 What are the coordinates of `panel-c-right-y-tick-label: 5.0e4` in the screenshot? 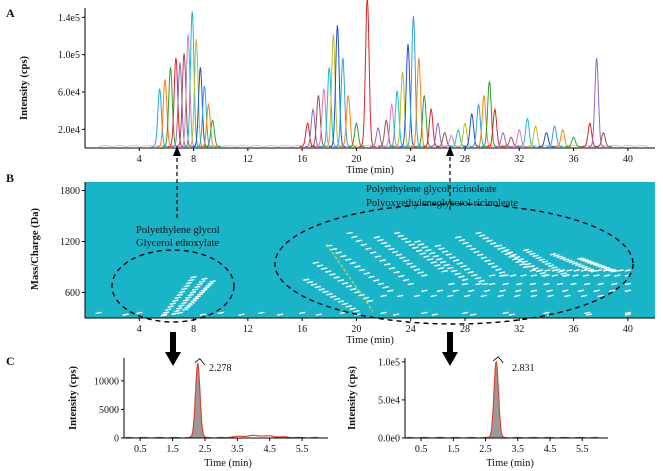 It's located at (389, 400).